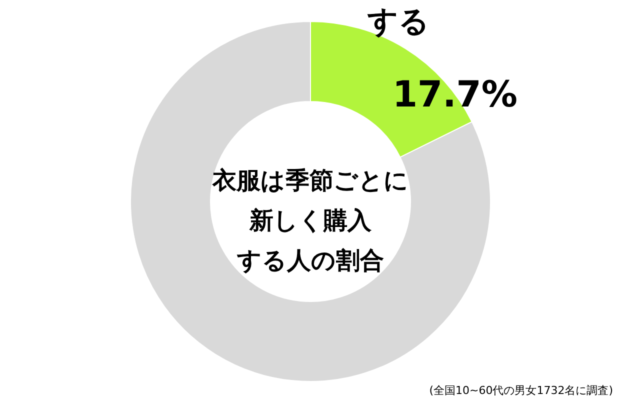 This screenshot has width=621, height=403. I want to click on slice-label: する, so click(398, 22).